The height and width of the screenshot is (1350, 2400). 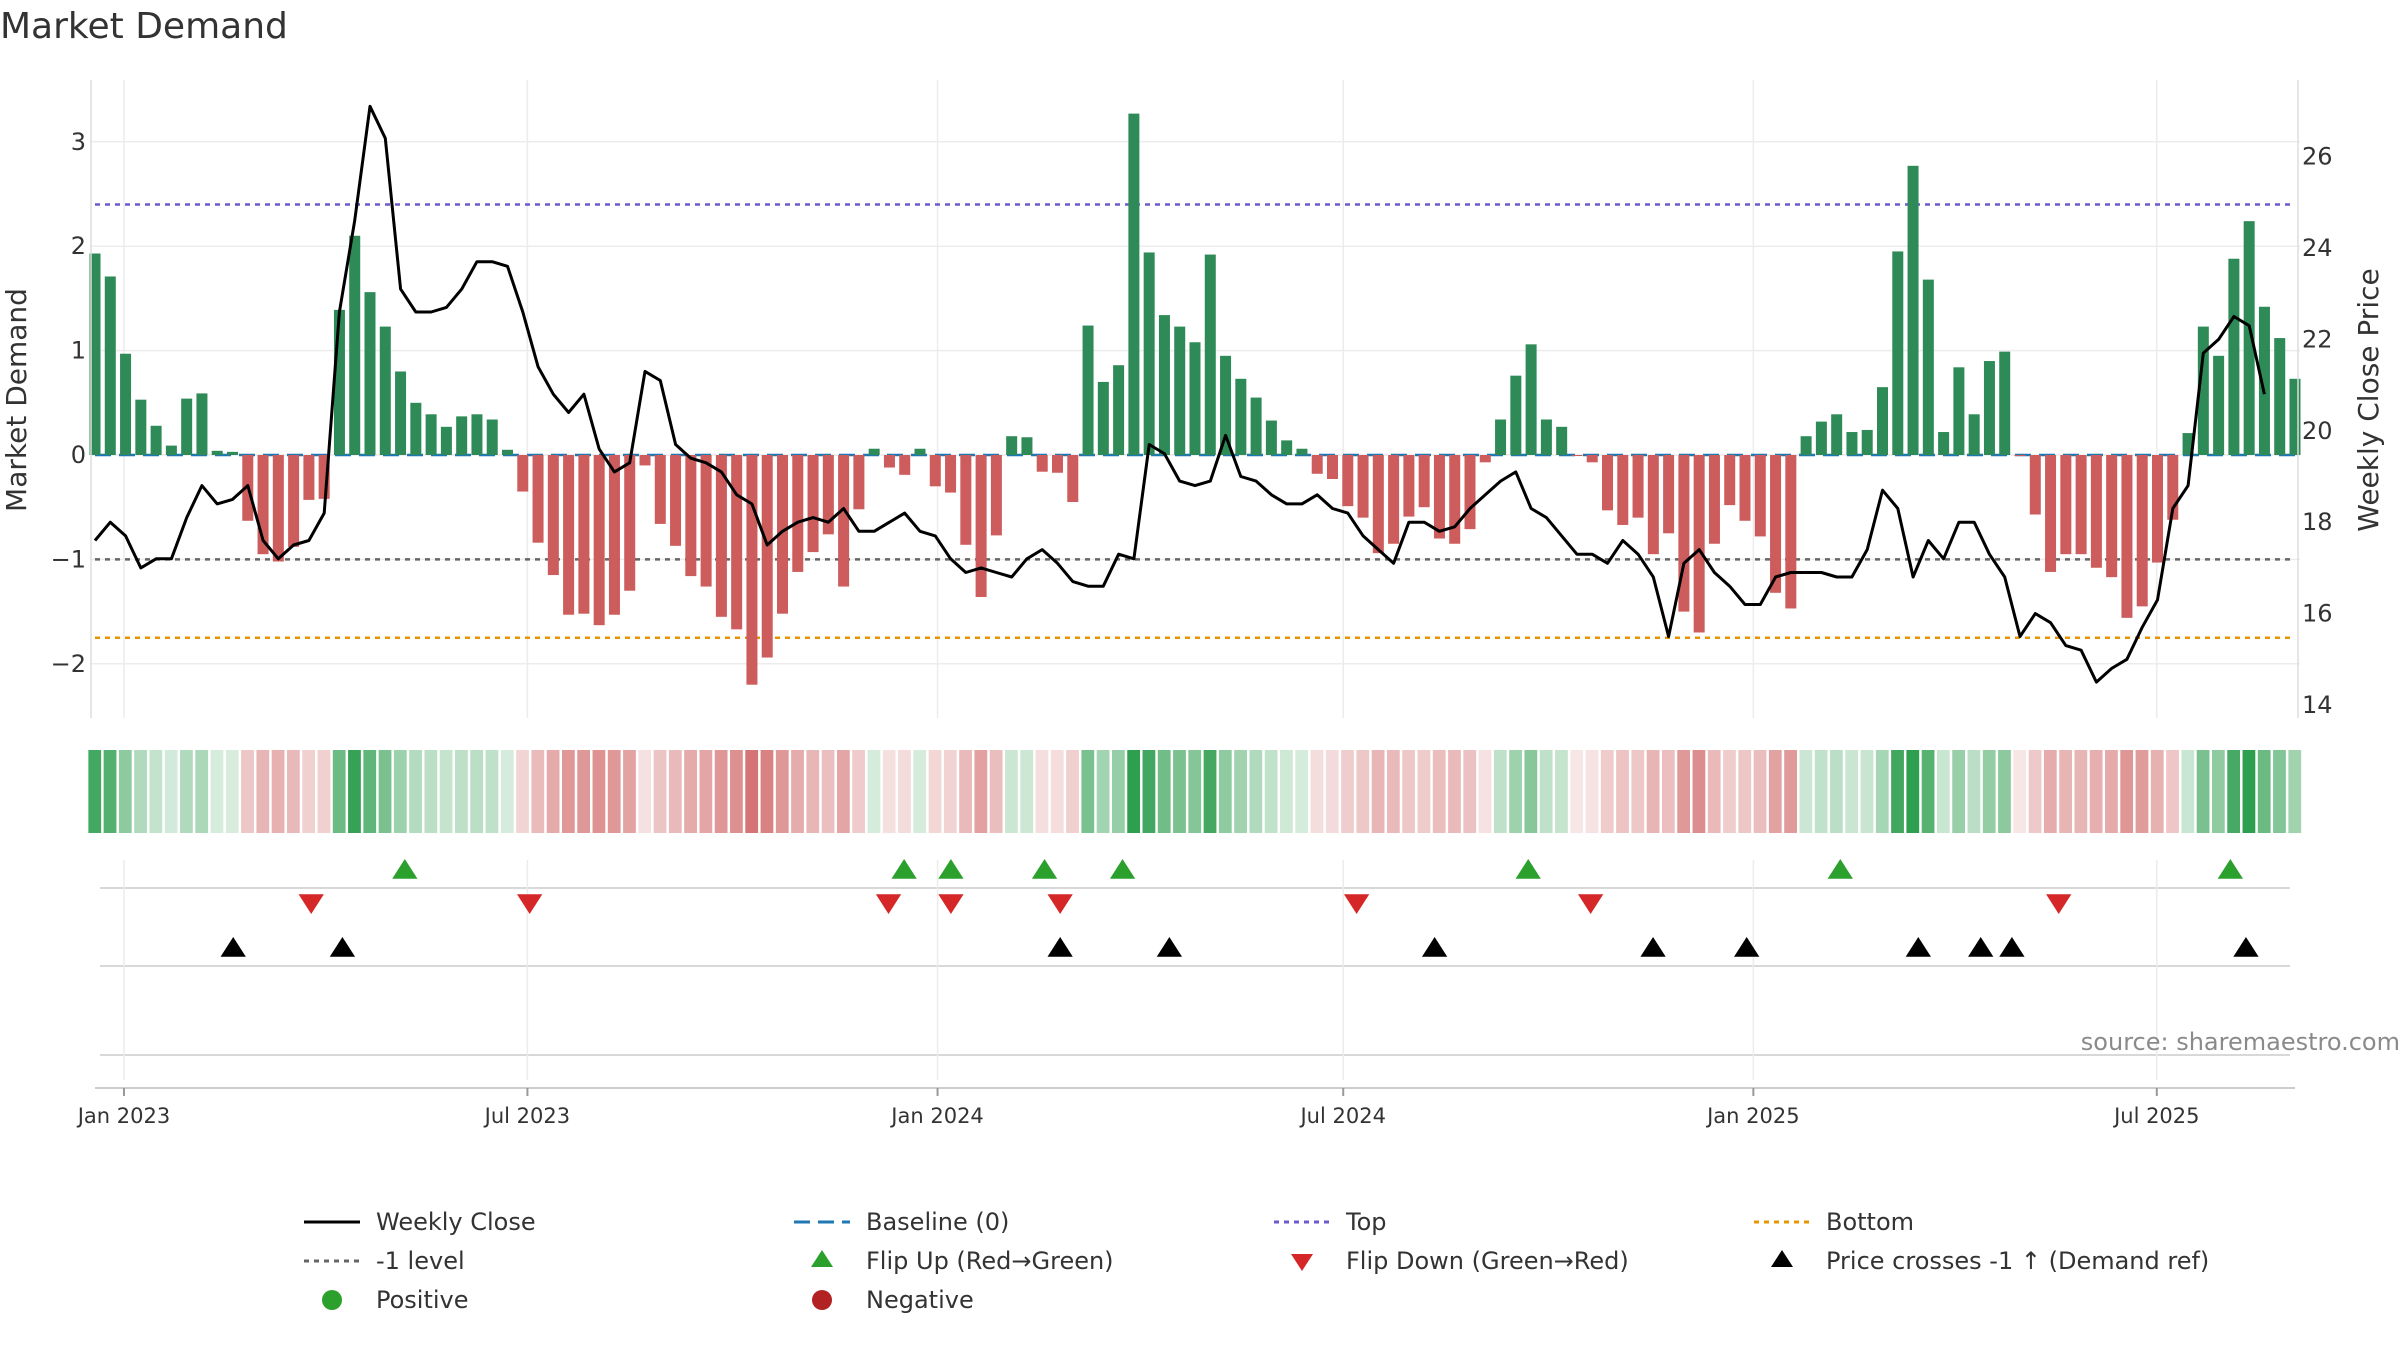 I want to click on legend-minus-one-label: -1 level, so click(x=420, y=1261).